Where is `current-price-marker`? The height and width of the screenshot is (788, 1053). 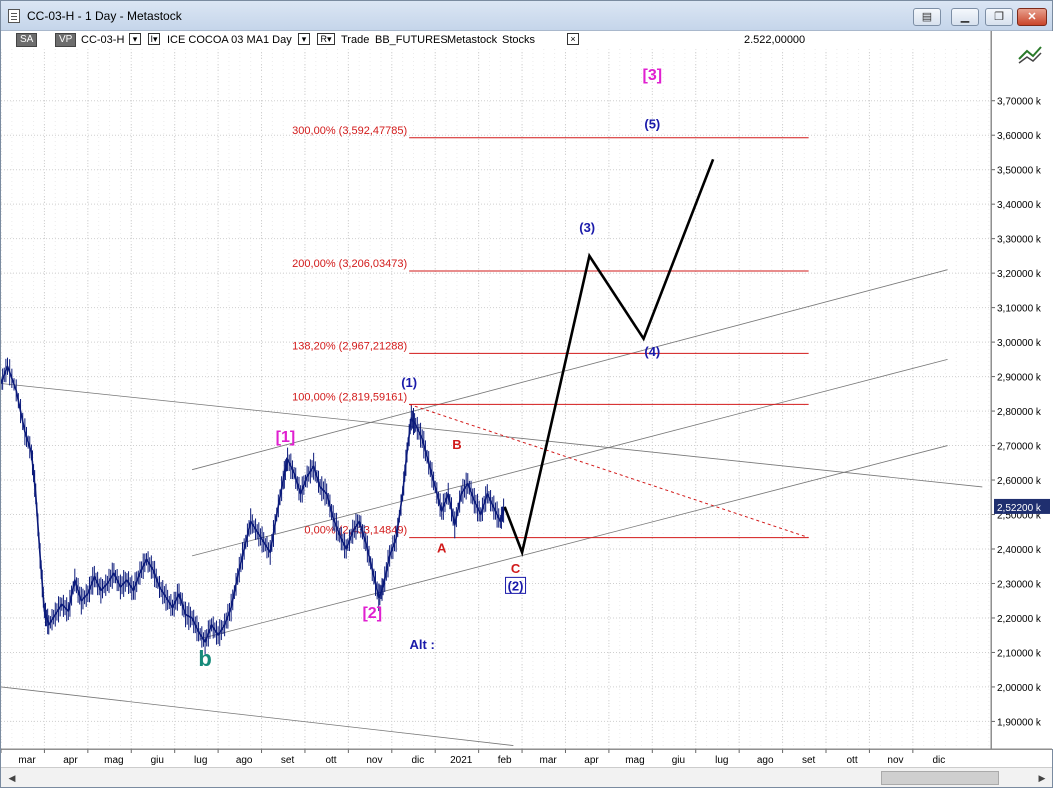 current-price-marker is located at coordinates (1022, 506).